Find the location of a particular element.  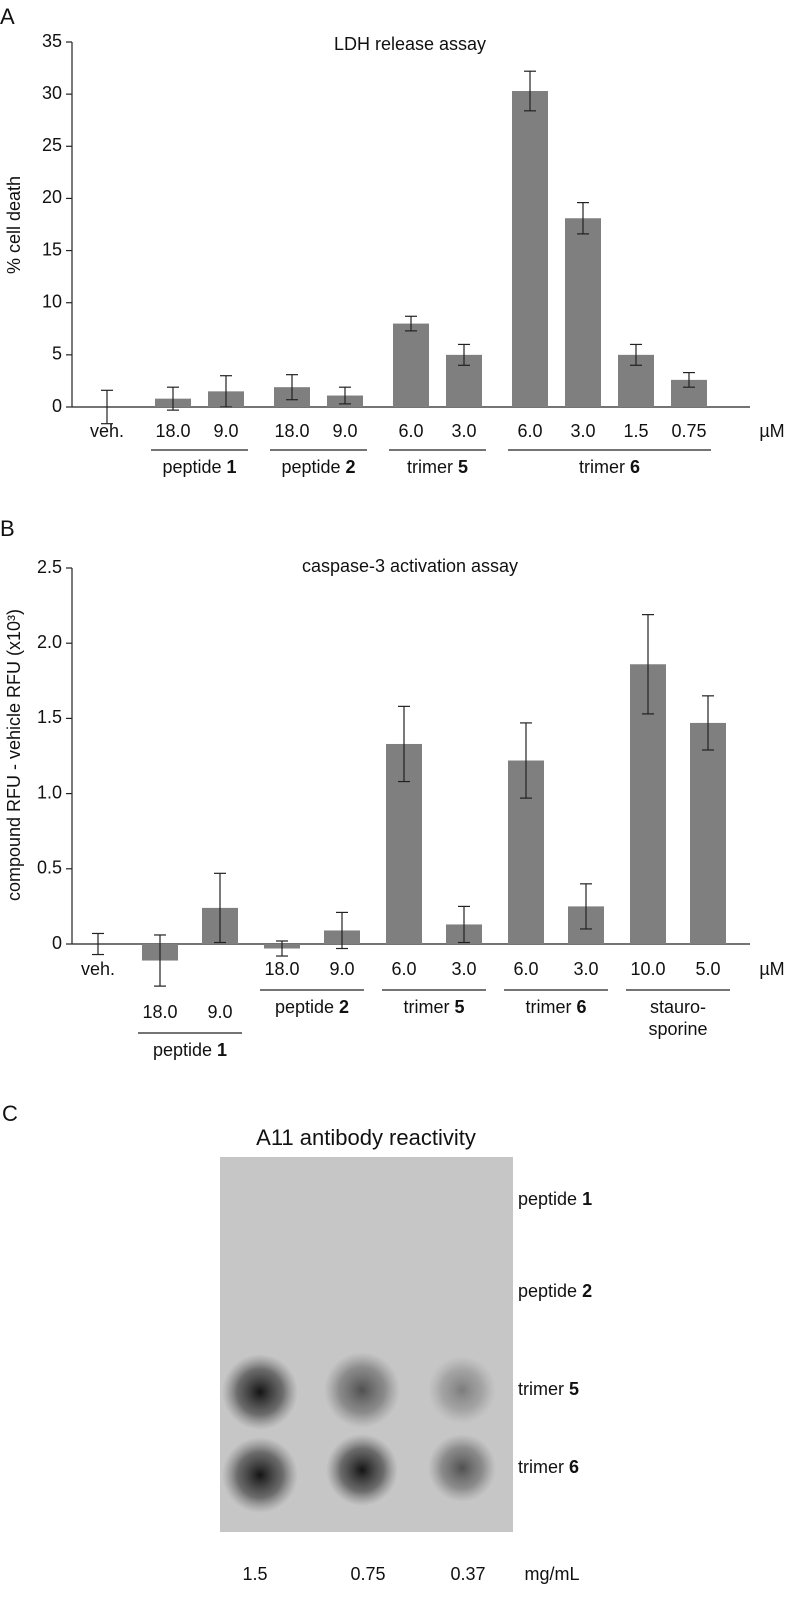

panel-letter: B is located at coordinates (7, 528).